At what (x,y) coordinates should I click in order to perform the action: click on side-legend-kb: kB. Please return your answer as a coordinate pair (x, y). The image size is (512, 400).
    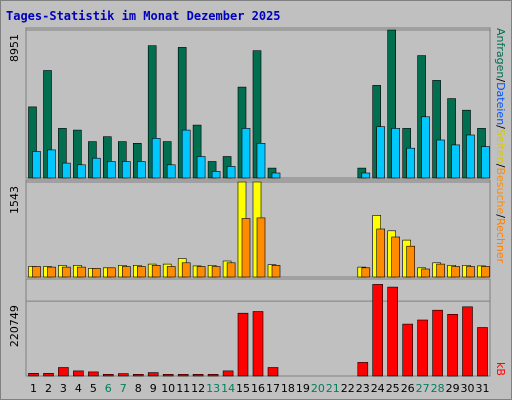
    Looking at the image, I should click on (500, 369).